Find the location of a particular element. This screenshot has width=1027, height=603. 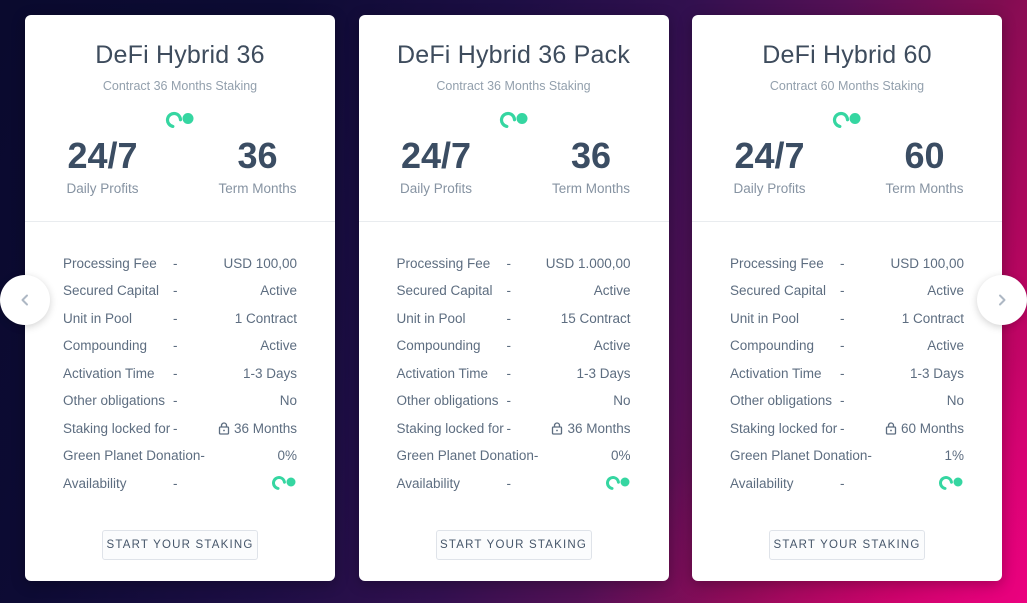

row-label: Processing Fee is located at coordinates (110, 263).